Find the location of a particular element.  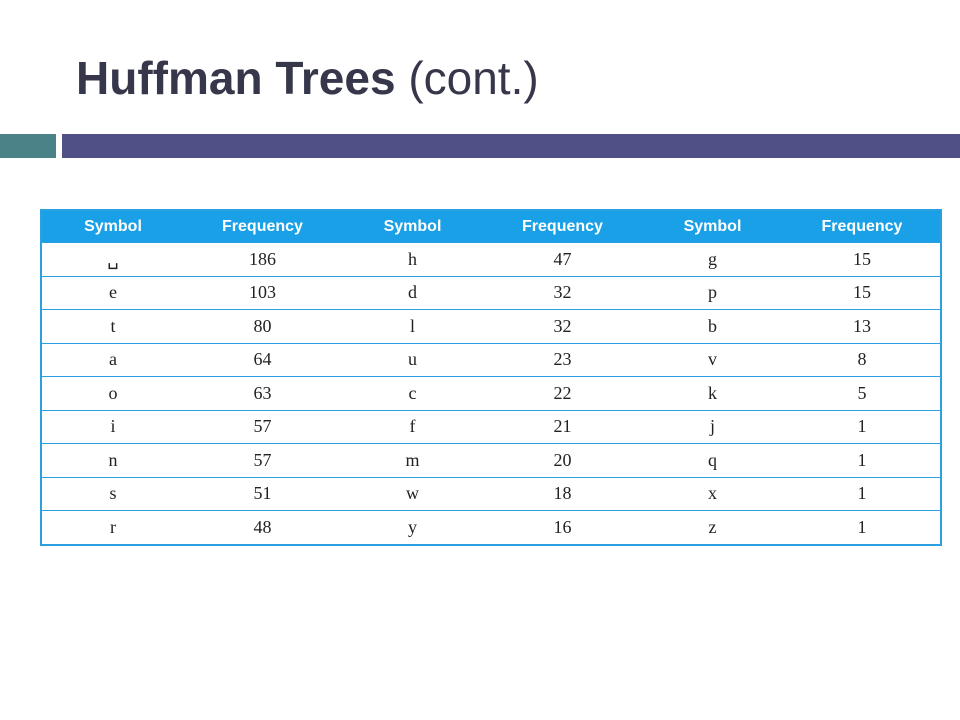

title-sub: (cont.) is located at coordinates (473, 78).